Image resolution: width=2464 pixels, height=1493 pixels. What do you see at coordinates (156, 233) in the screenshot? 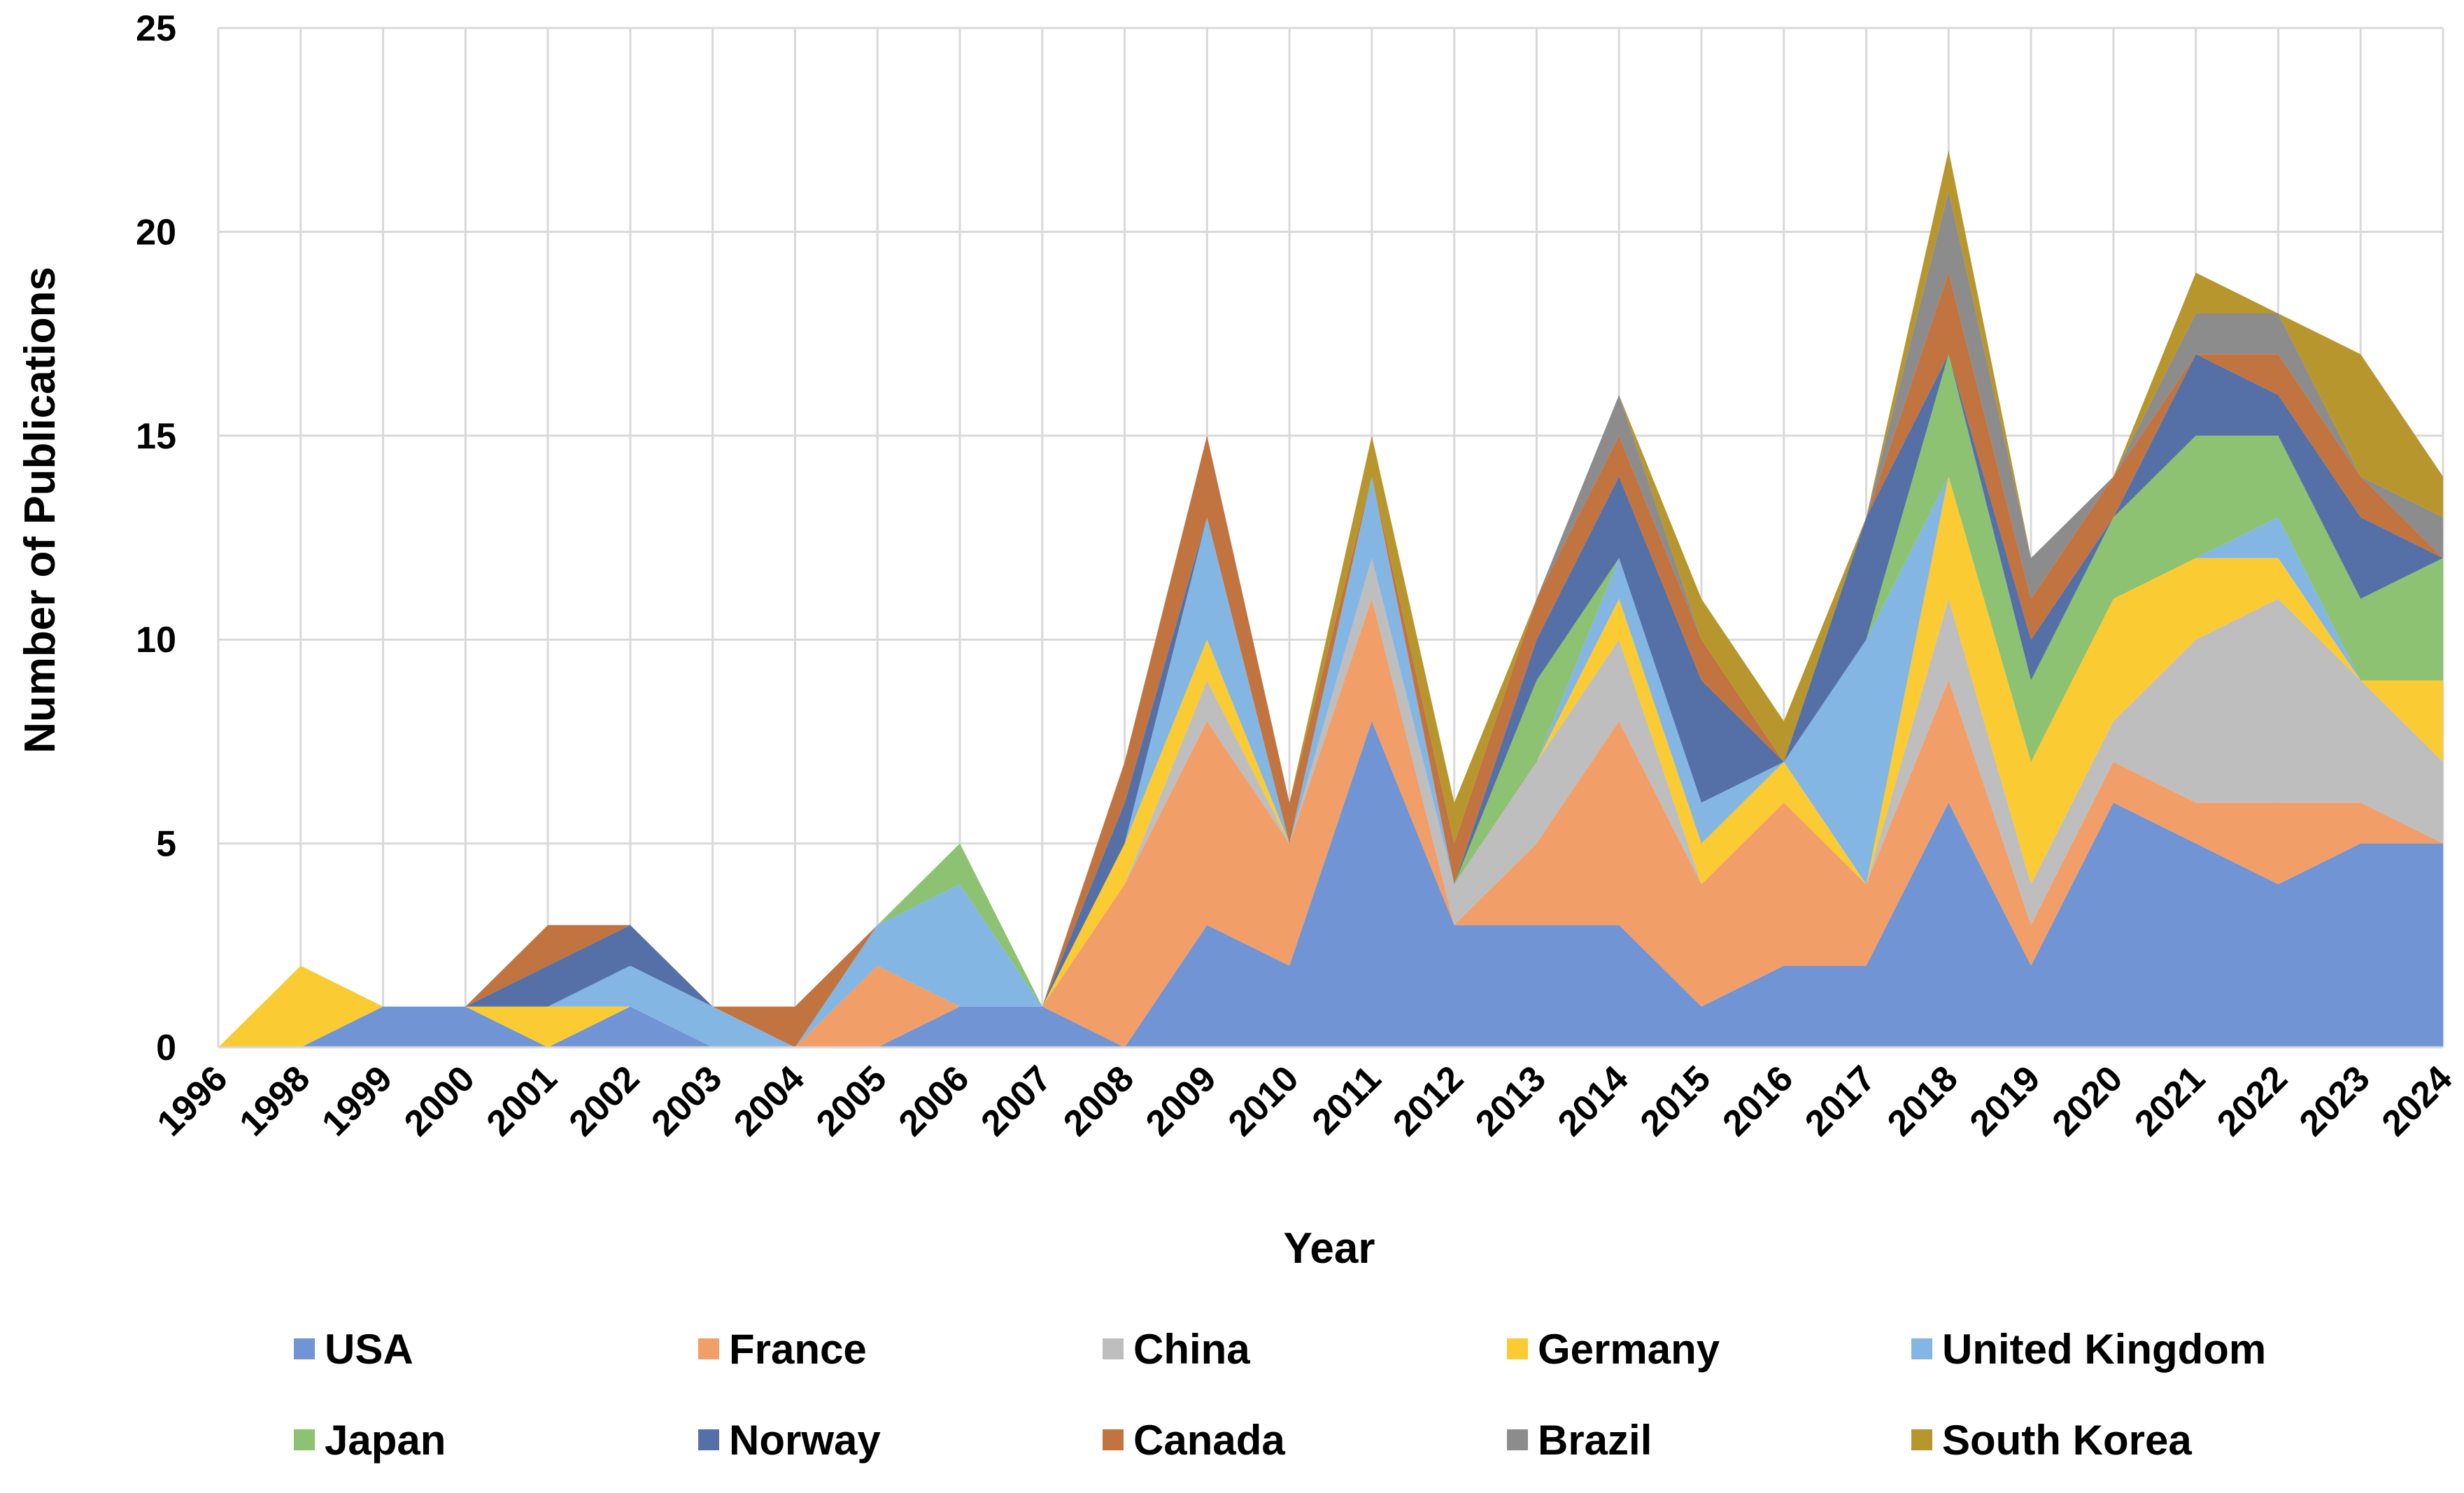
I see `y-tick-label: 20` at bounding box center [156, 233].